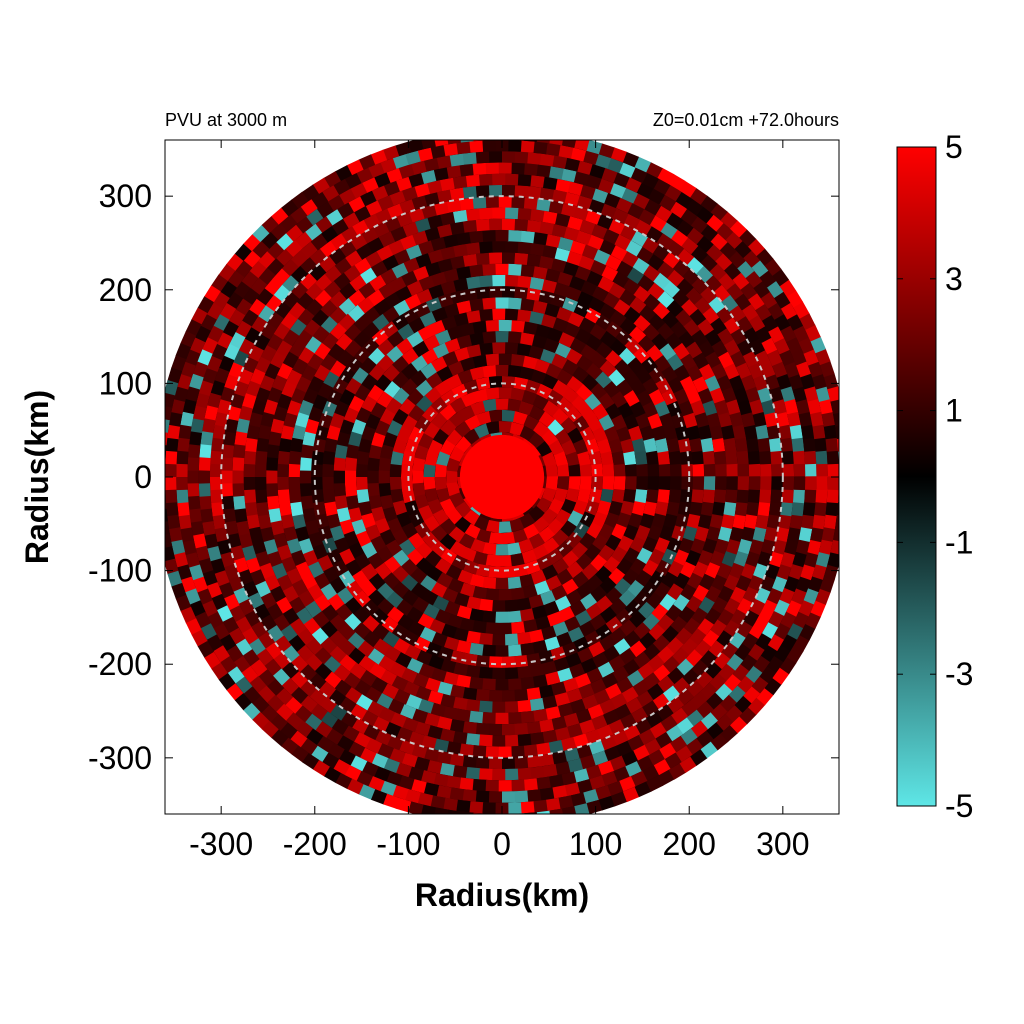  I want to click on colorbar-tick-label: 3, so click(954, 279).